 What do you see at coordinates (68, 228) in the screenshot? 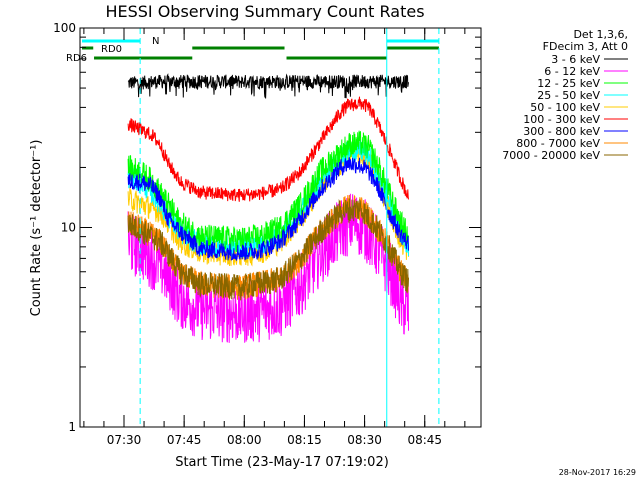
I see `y-tick-label-2: 10` at bounding box center [68, 228].